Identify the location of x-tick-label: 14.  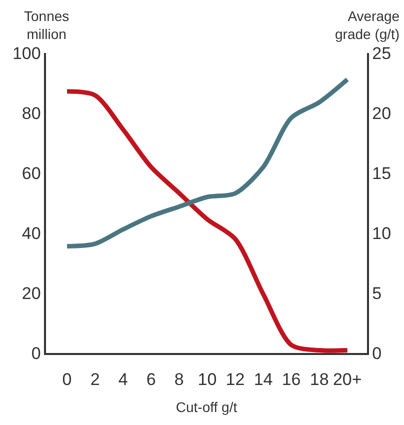
(263, 380).